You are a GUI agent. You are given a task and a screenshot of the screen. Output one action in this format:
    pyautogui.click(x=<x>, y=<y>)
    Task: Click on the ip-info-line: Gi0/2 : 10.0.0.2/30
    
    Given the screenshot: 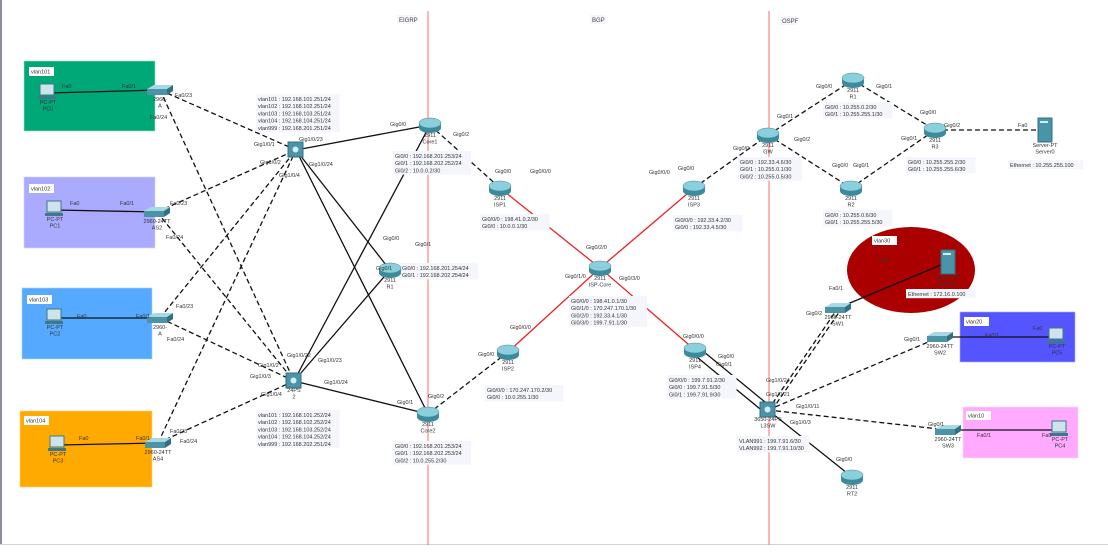 What is the action you would take?
    pyautogui.click(x=417, y=171)
    